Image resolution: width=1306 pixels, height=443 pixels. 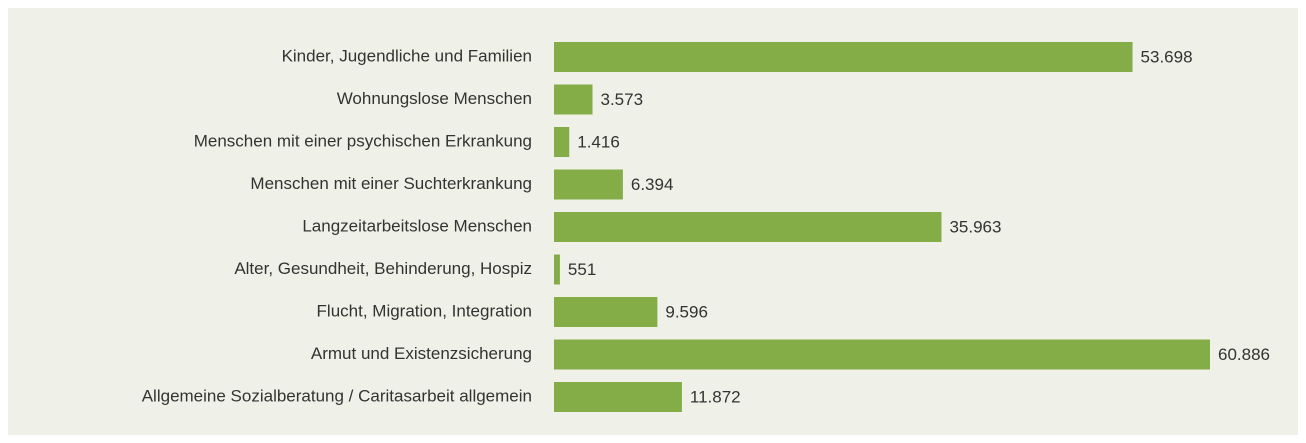 I want to click on value-label: 35.963, so click(x=975, y=226).